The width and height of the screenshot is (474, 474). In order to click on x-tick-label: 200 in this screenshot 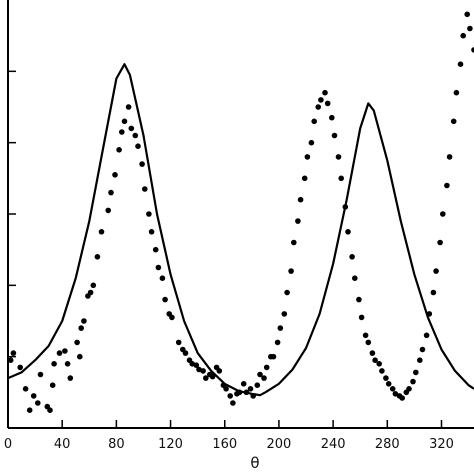, I will do `click(279, 444)`.